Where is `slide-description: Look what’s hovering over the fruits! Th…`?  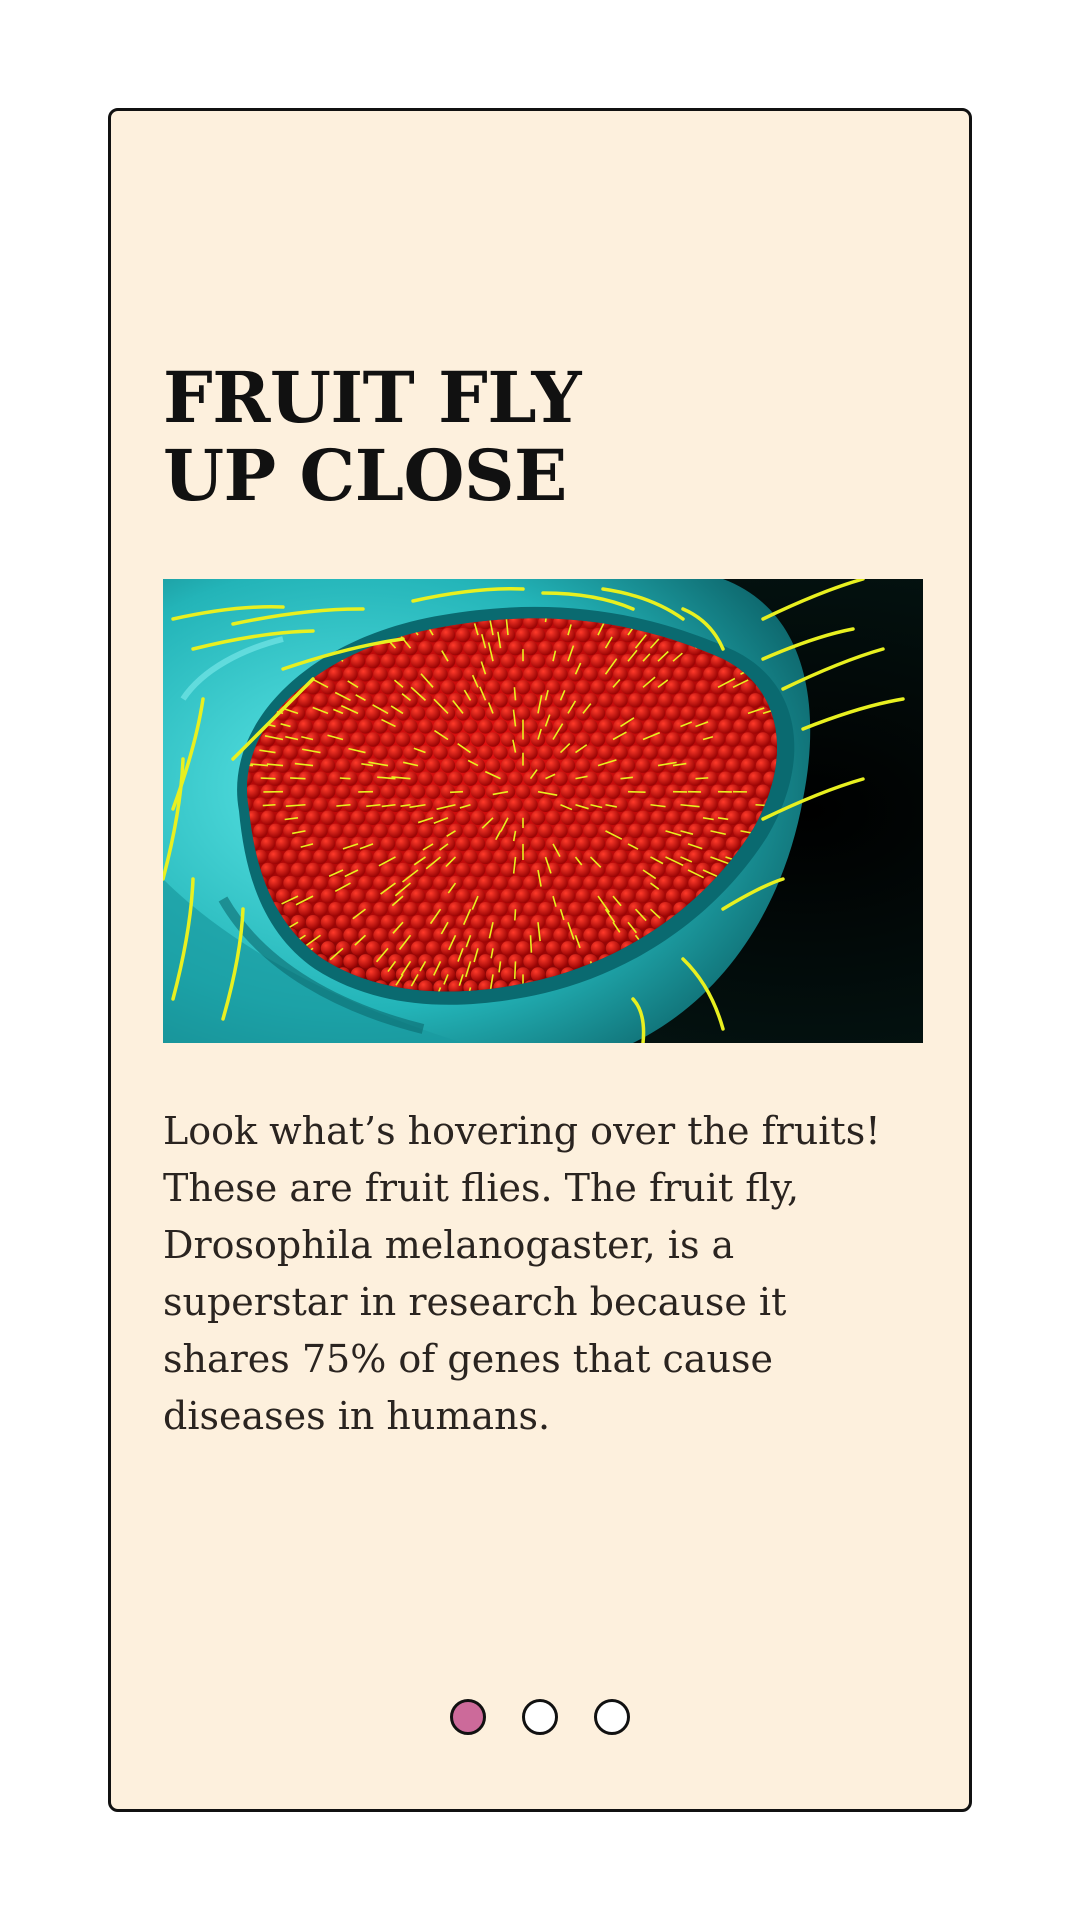
slide-description: Look what’s hovering over the fruits! Th… is located at coordinates (522, 1273).